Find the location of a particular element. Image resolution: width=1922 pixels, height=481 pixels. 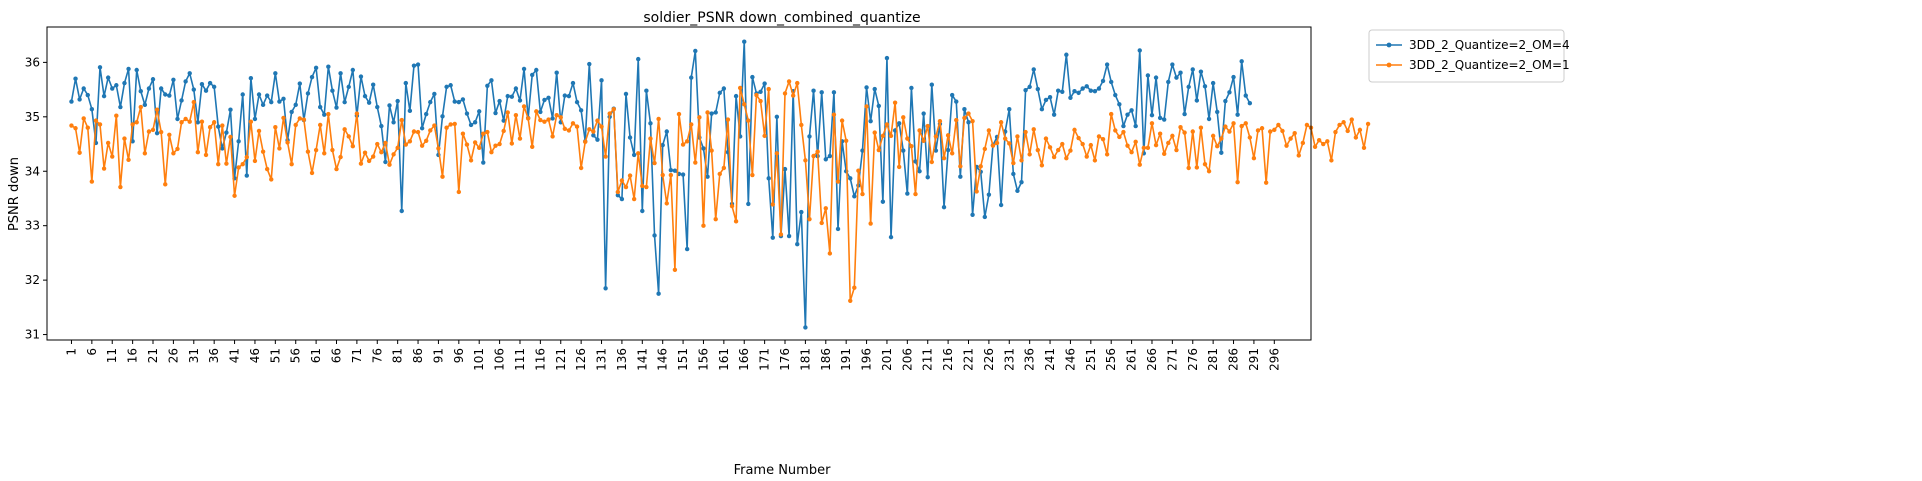

x-tick-label: 31 is located at coordinates (194, 355).